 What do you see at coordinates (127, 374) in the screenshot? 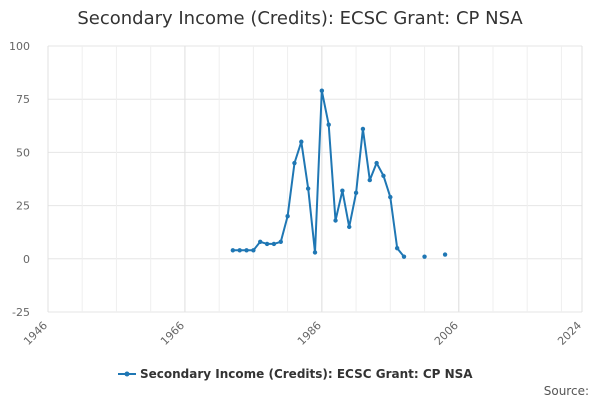
I see `legend-marker` at bounding box center [127, 374].